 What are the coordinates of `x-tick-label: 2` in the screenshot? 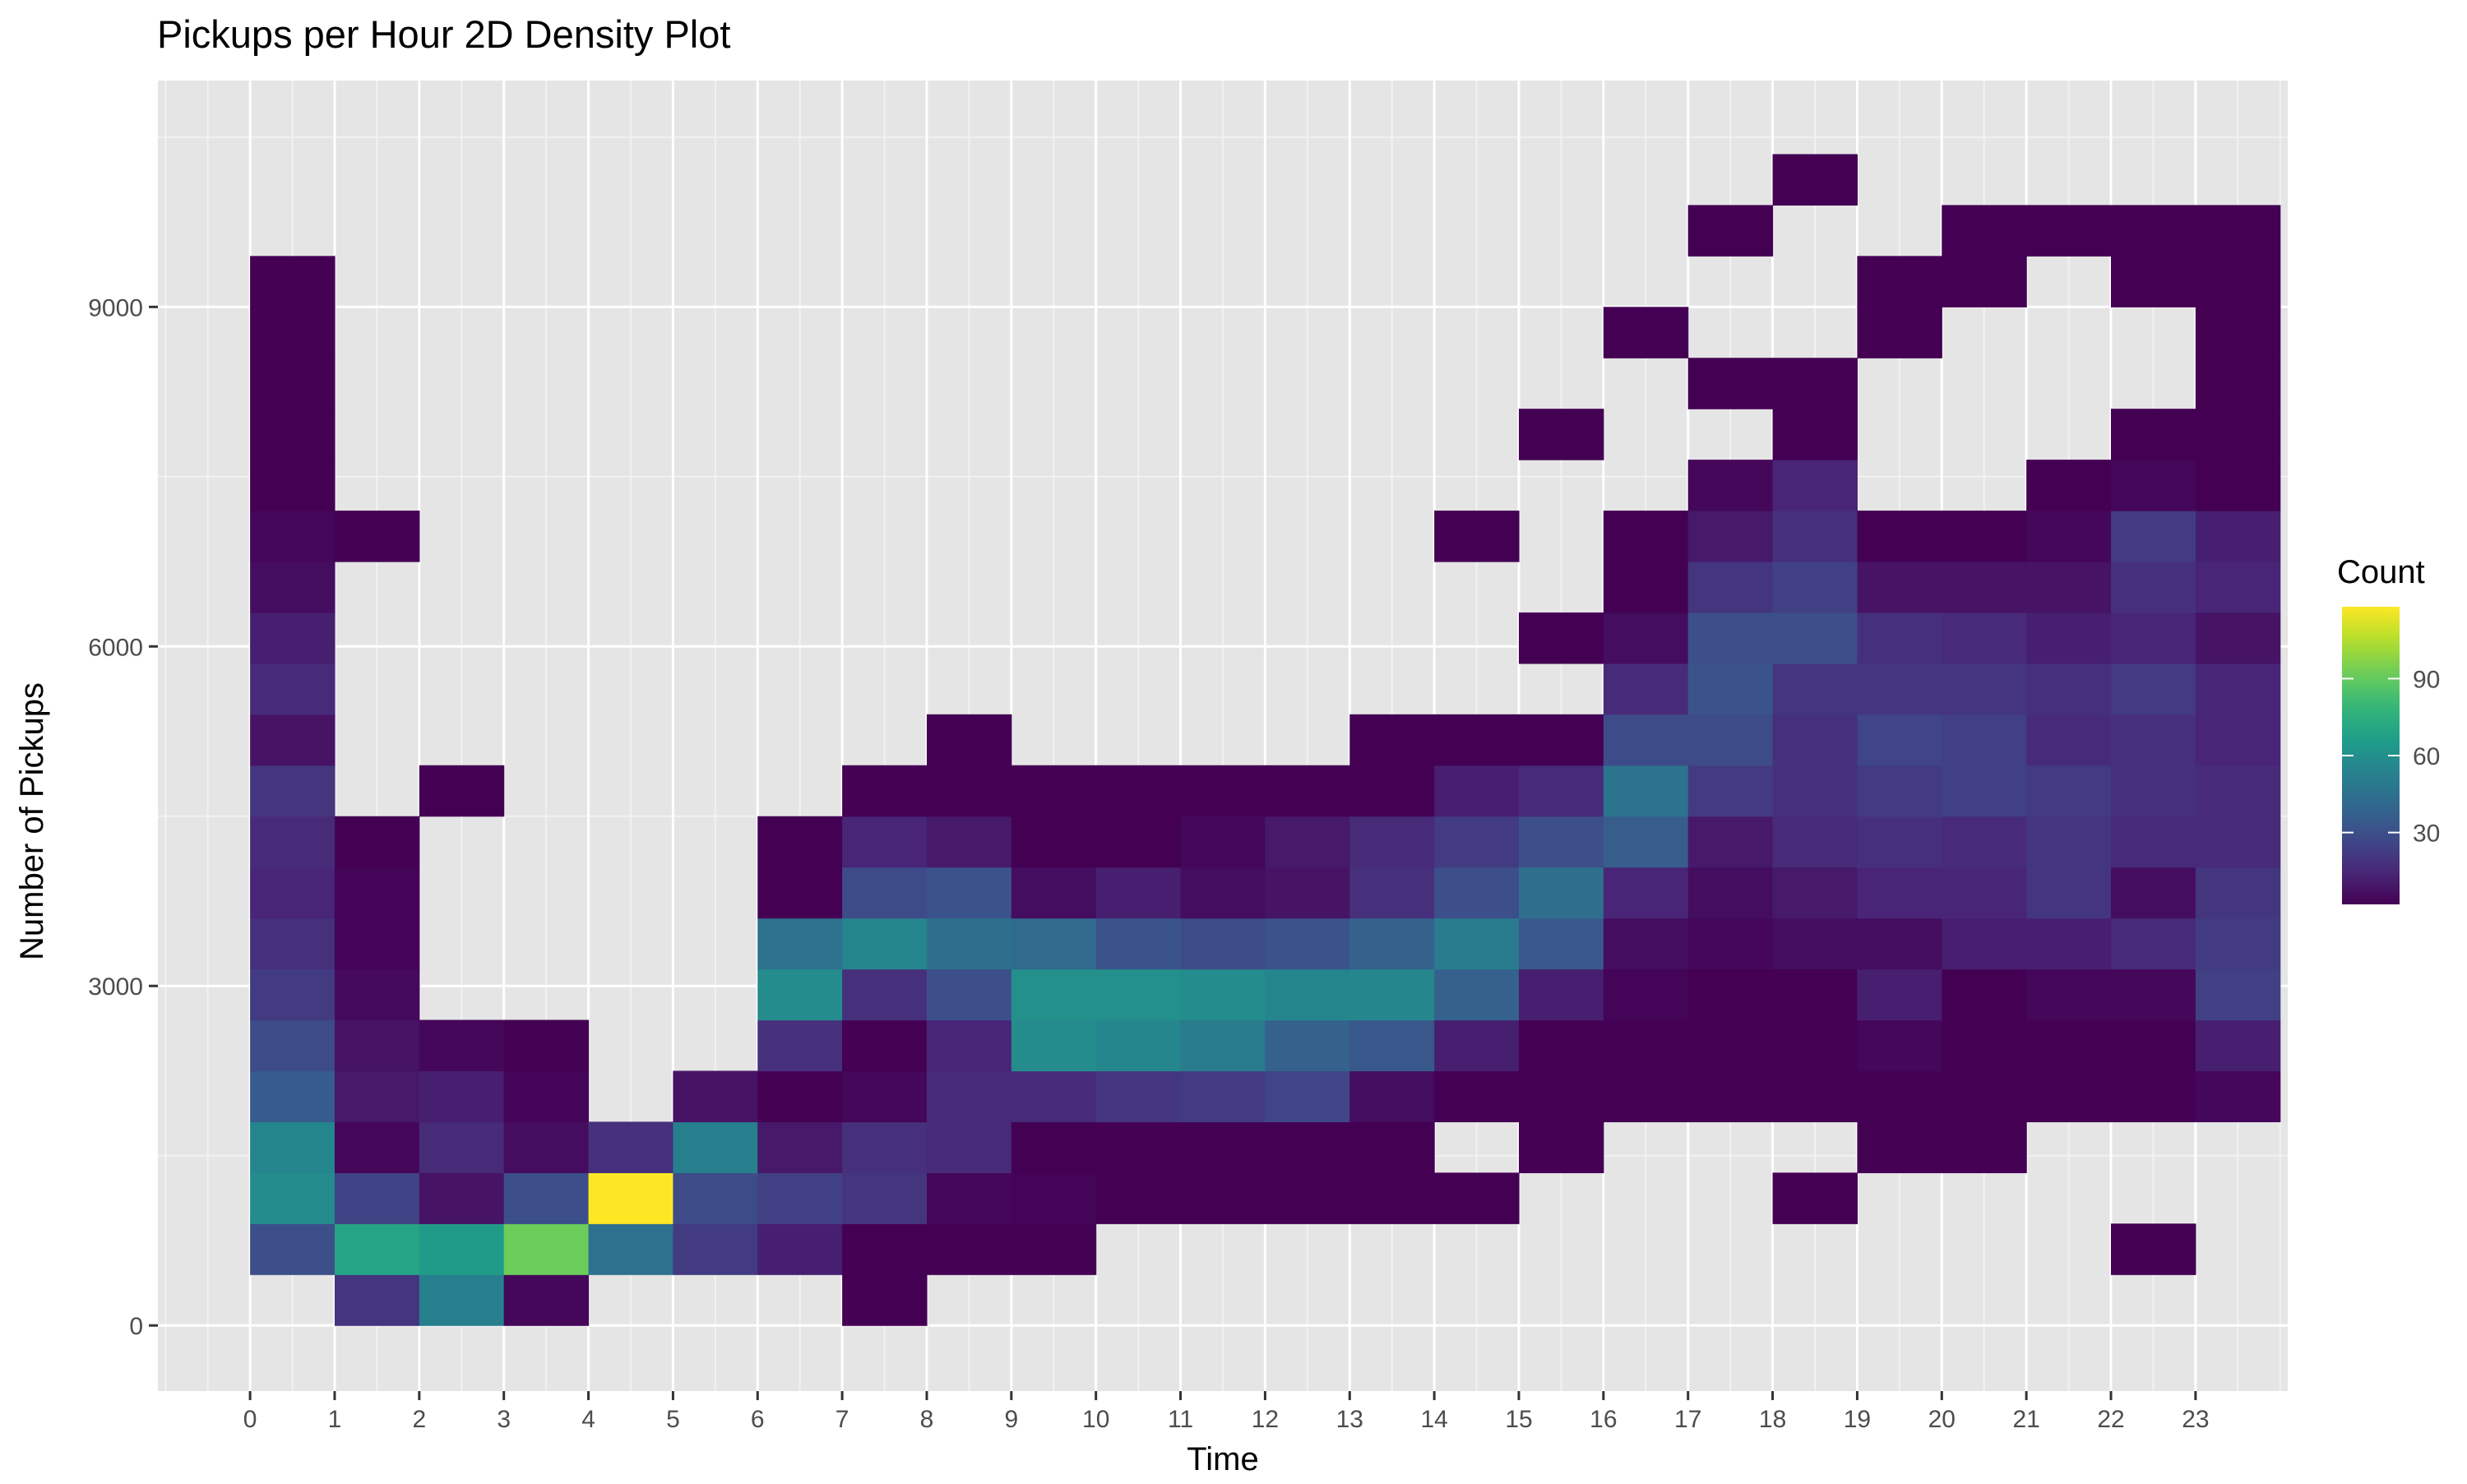 It's located at (419, 1419).